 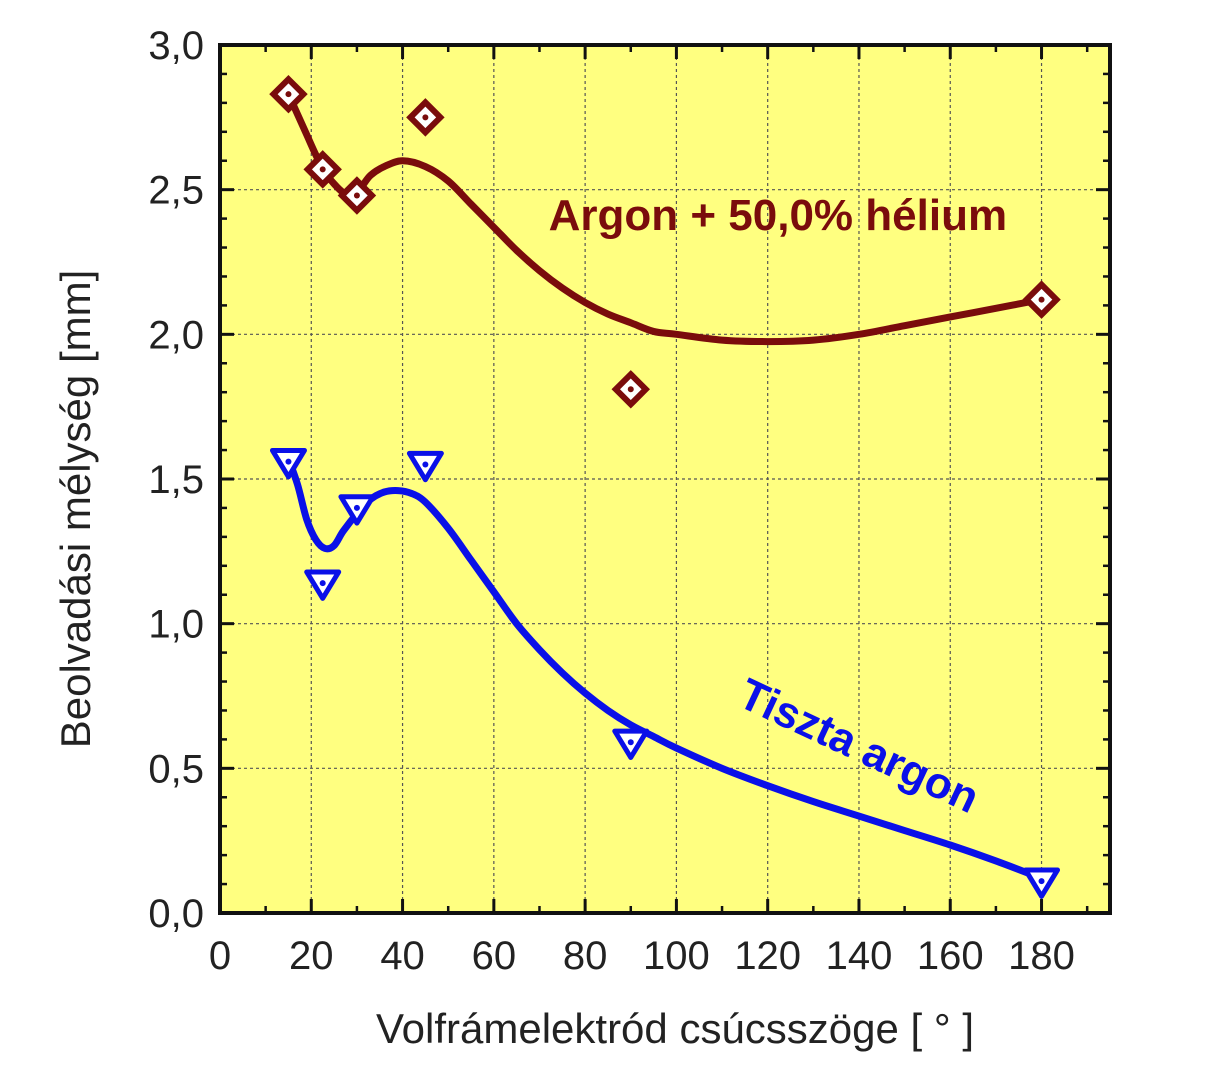 I want to click on x-tick-label: 0, so click(x=220, y=956).